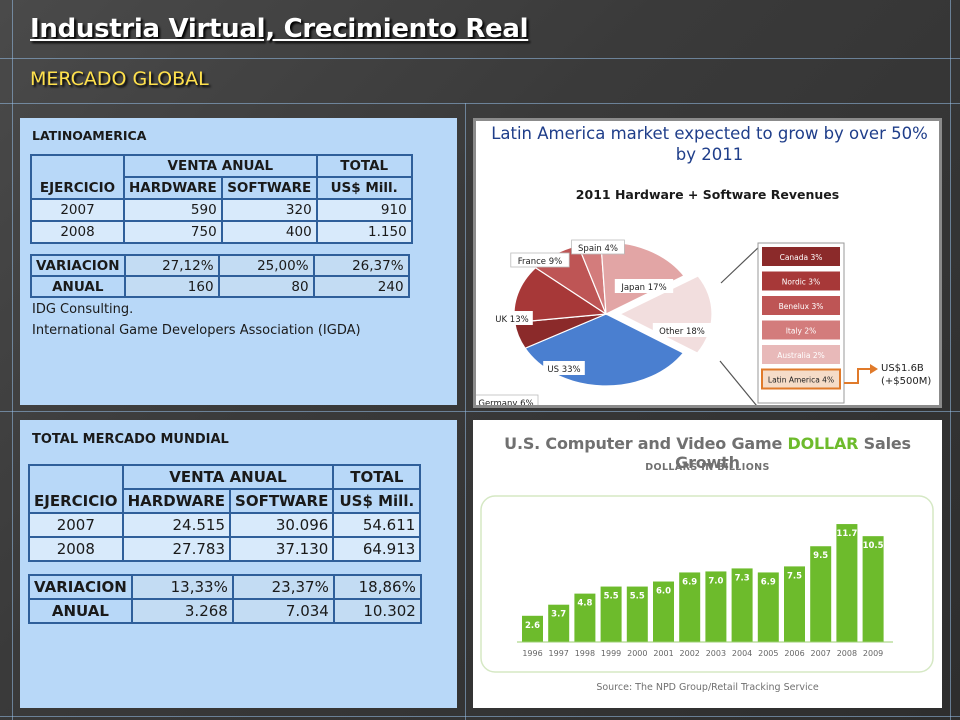 This screenshot has width=960, height=720. What do you see at coordinates (171, 286) in the screenshot?
I see `cell-hardware: 160` at bounding box center [171, 286].